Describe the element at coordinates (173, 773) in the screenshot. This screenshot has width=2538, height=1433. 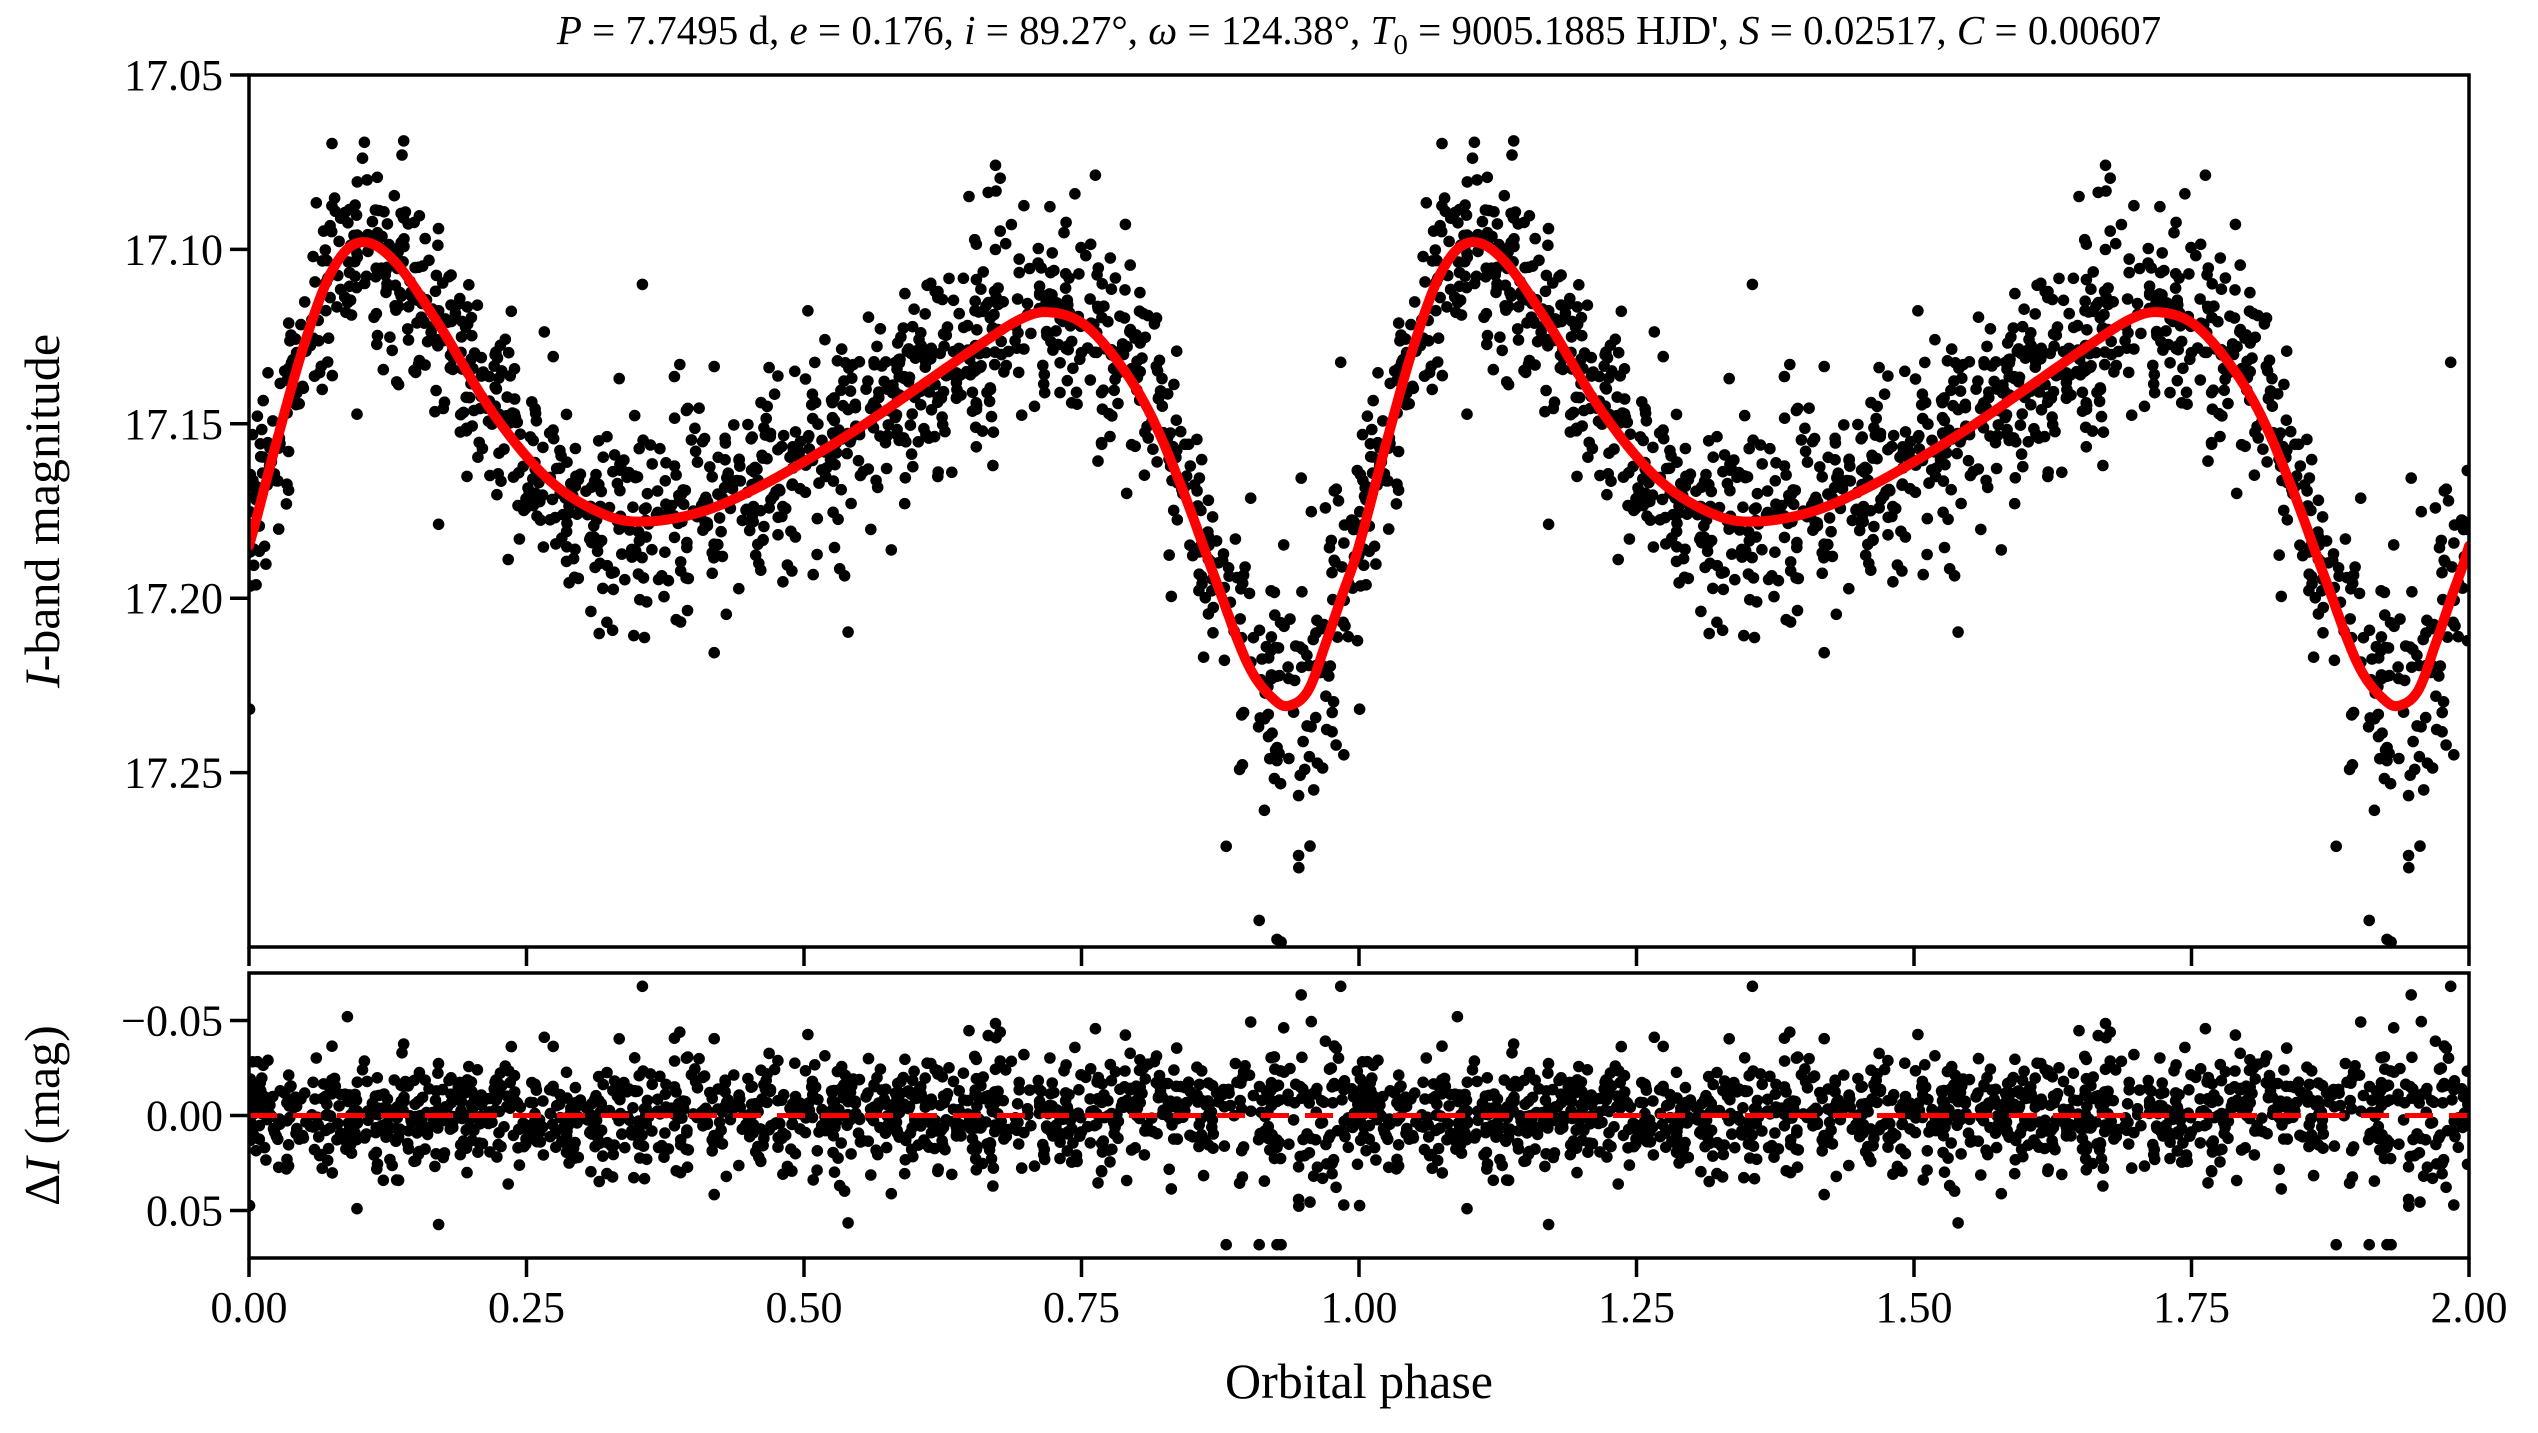
I see `tick-label: 17.25` at that location.